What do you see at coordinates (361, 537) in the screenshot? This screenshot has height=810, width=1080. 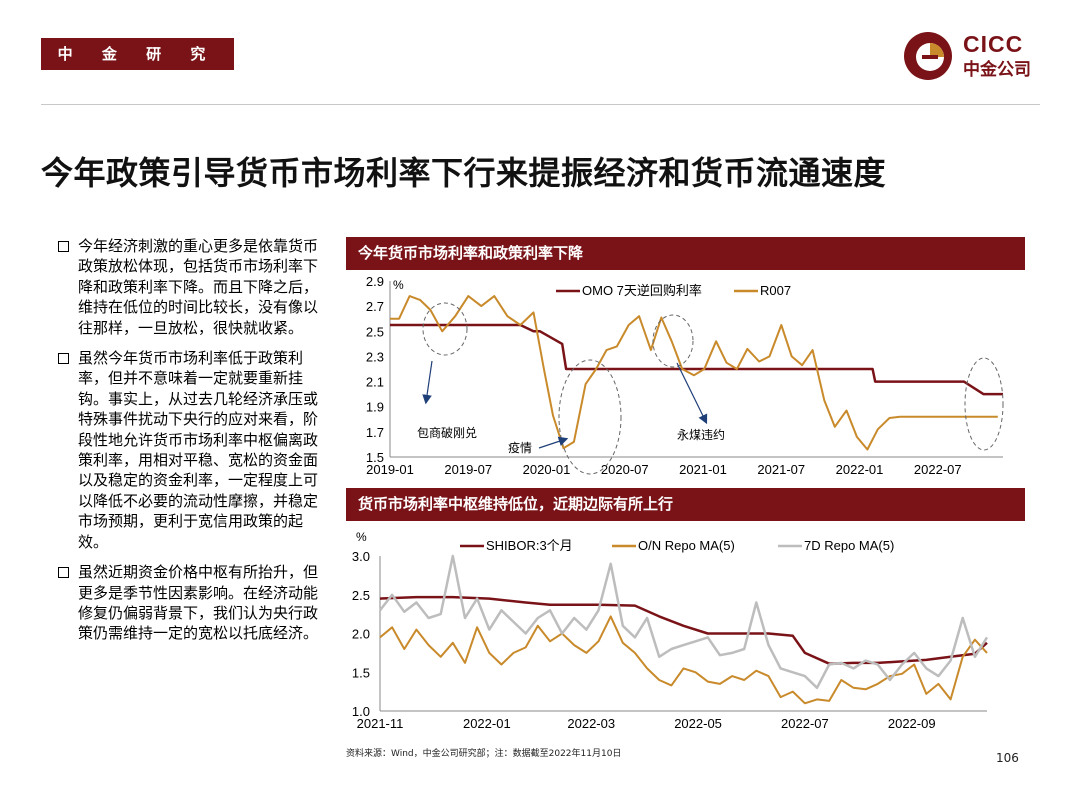 I see `chart2-unit-label: %` at bounding box center [361, 537].